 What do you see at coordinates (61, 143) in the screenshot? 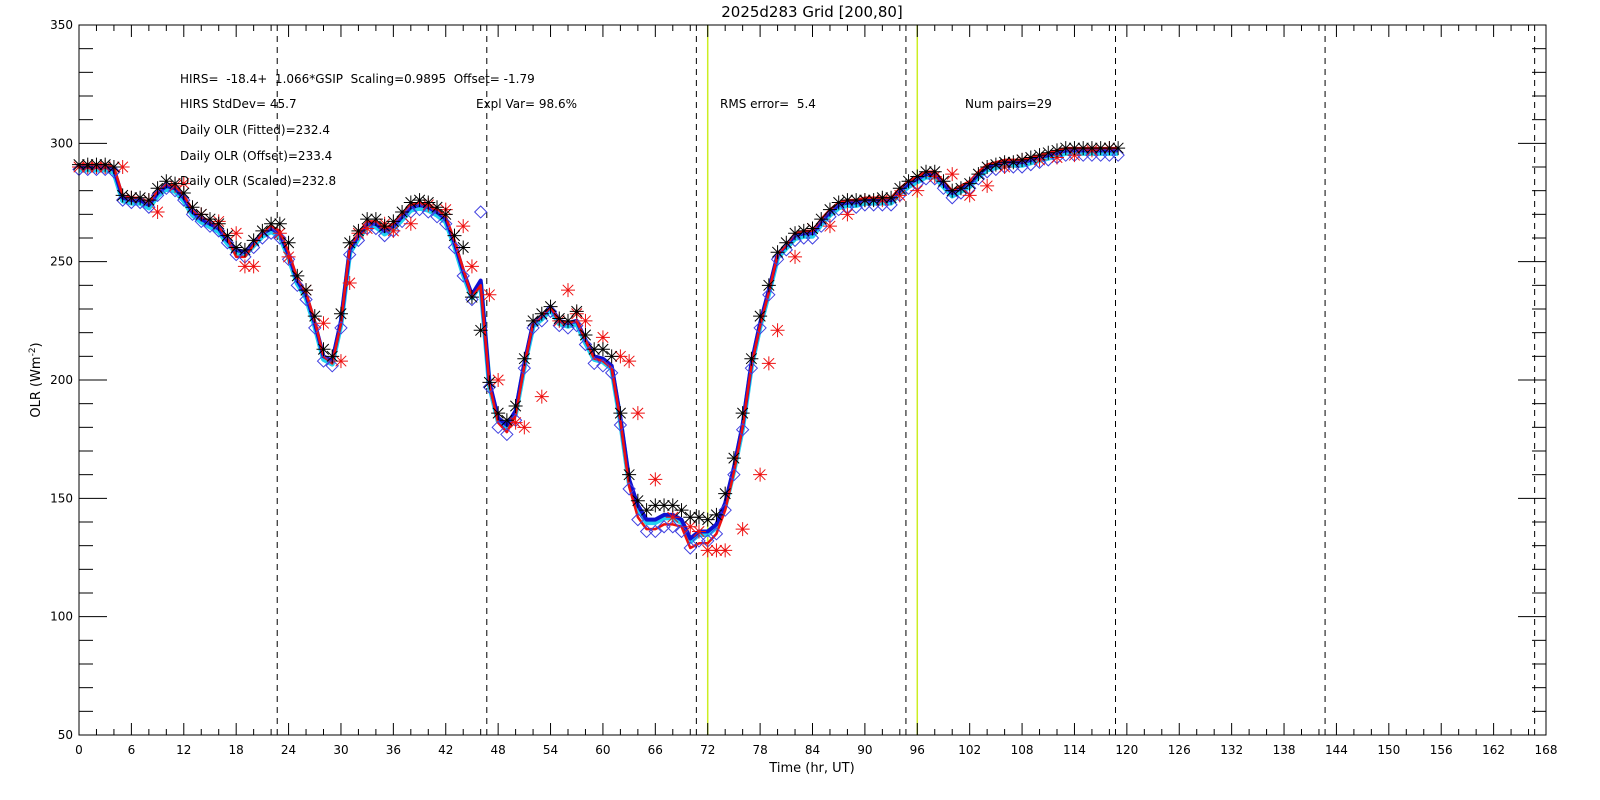
I see `y-tick-label: 300` at bounding box center [61, 143].